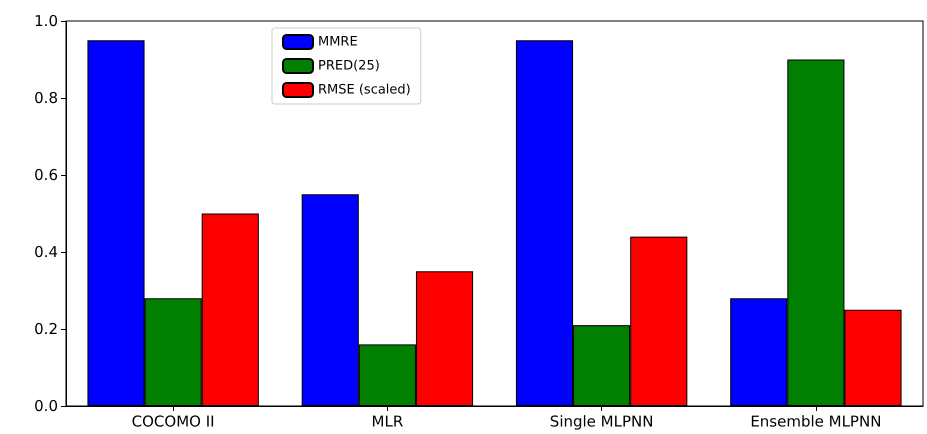 Image resolution: width=927 pixels, height=434 pixels. Describe the element at coordinates (364, 90) in the screenshot. I see `legend-label: RMSE (scaled)` at that location.